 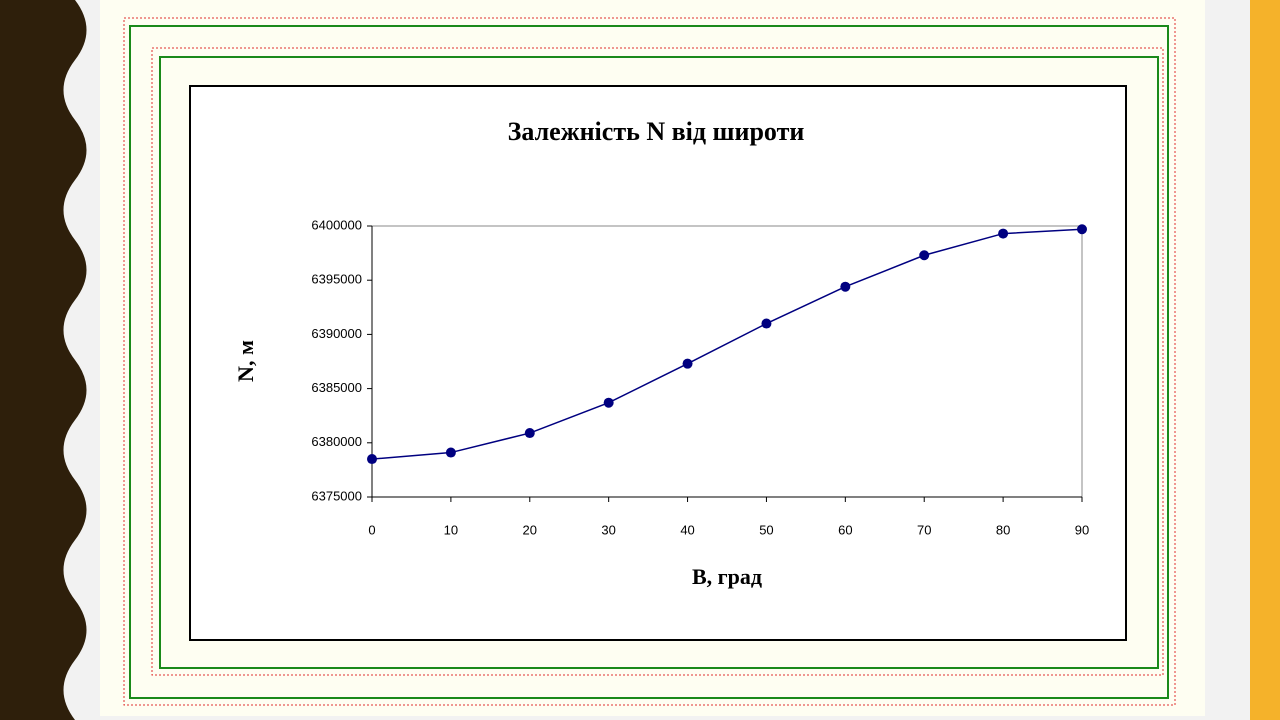 I want to click on y-axis-label: N, м, so click(x=245, y=361).